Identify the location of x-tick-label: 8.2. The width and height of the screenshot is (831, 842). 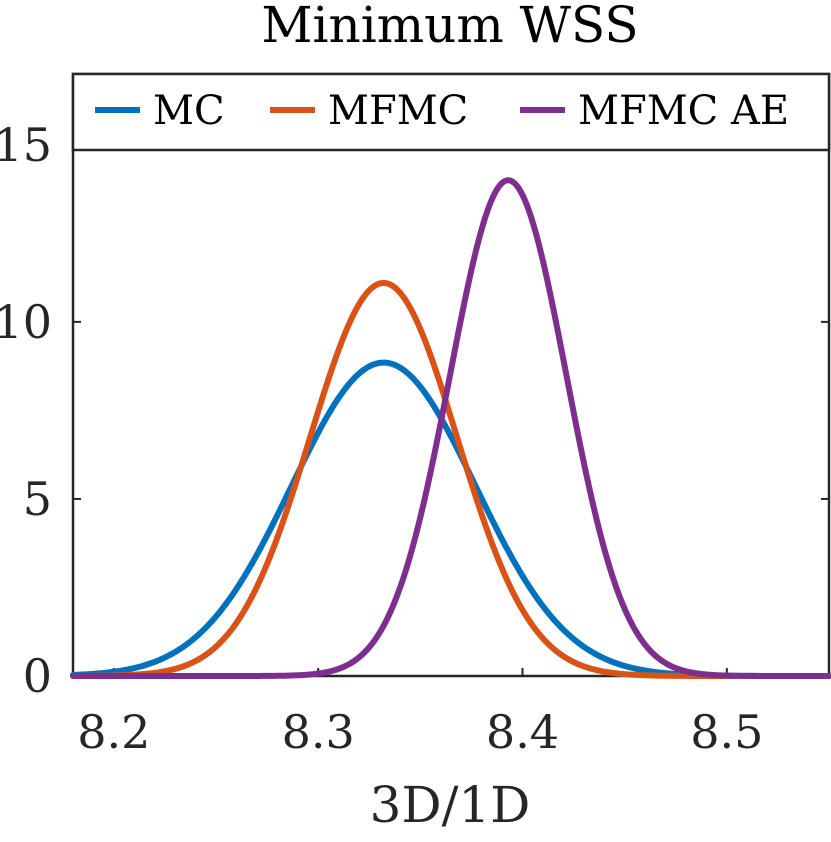
(113, 732).